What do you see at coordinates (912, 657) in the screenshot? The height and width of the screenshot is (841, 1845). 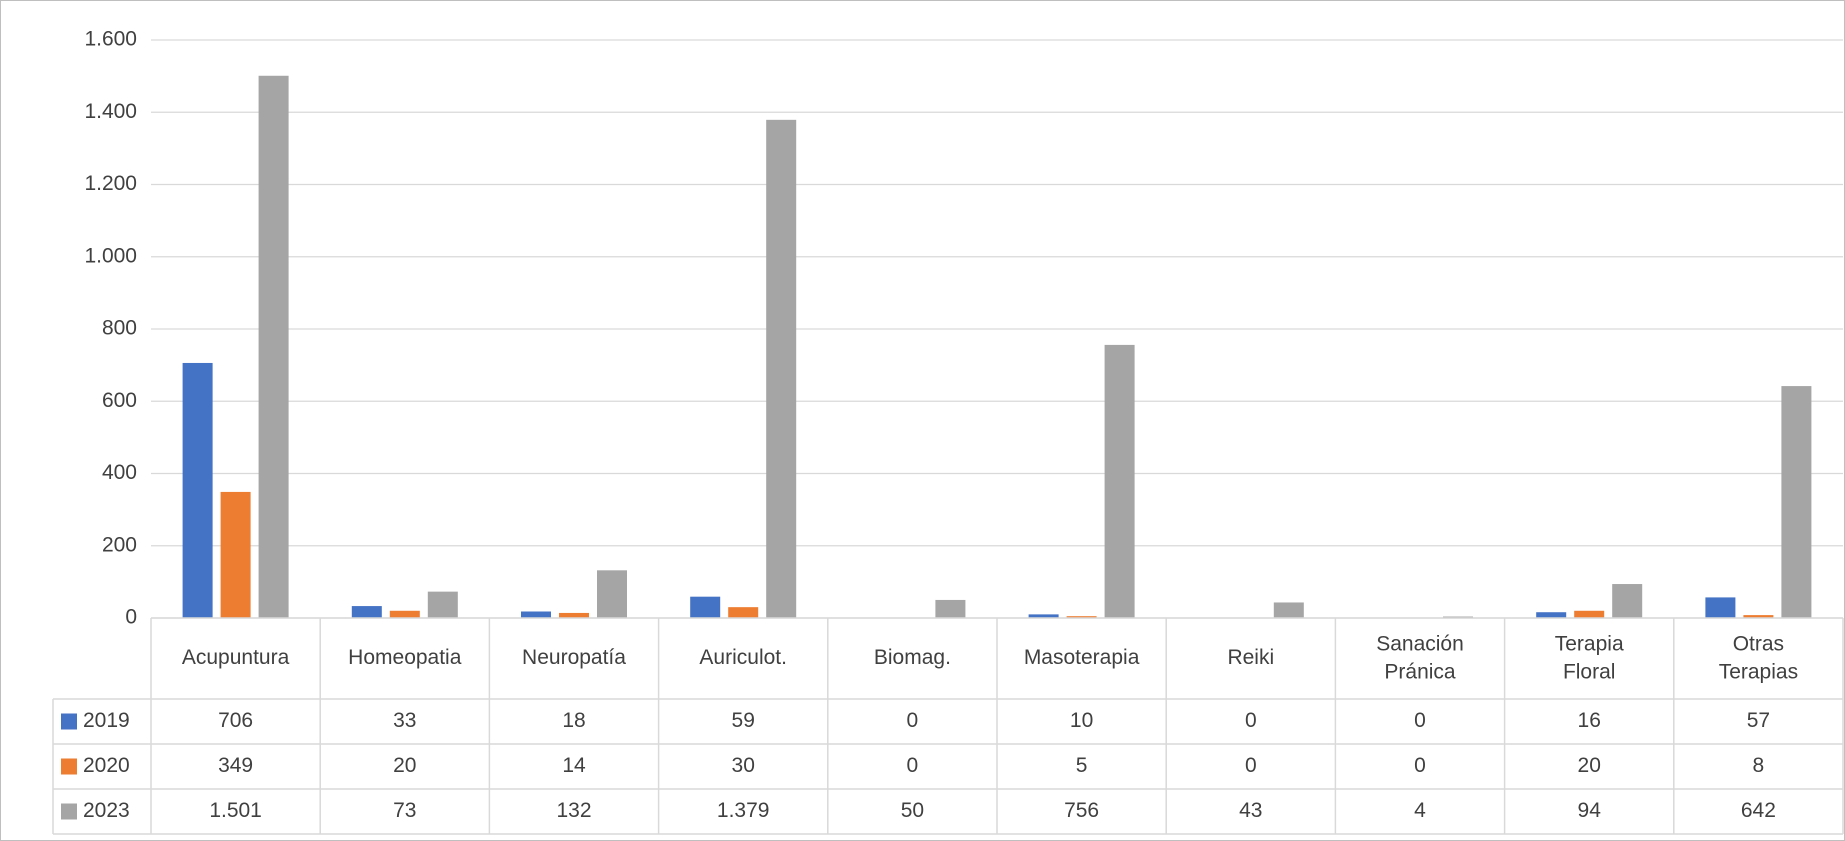 I see `x-tick-label: Biomag.` at bounding box center [912, 657].